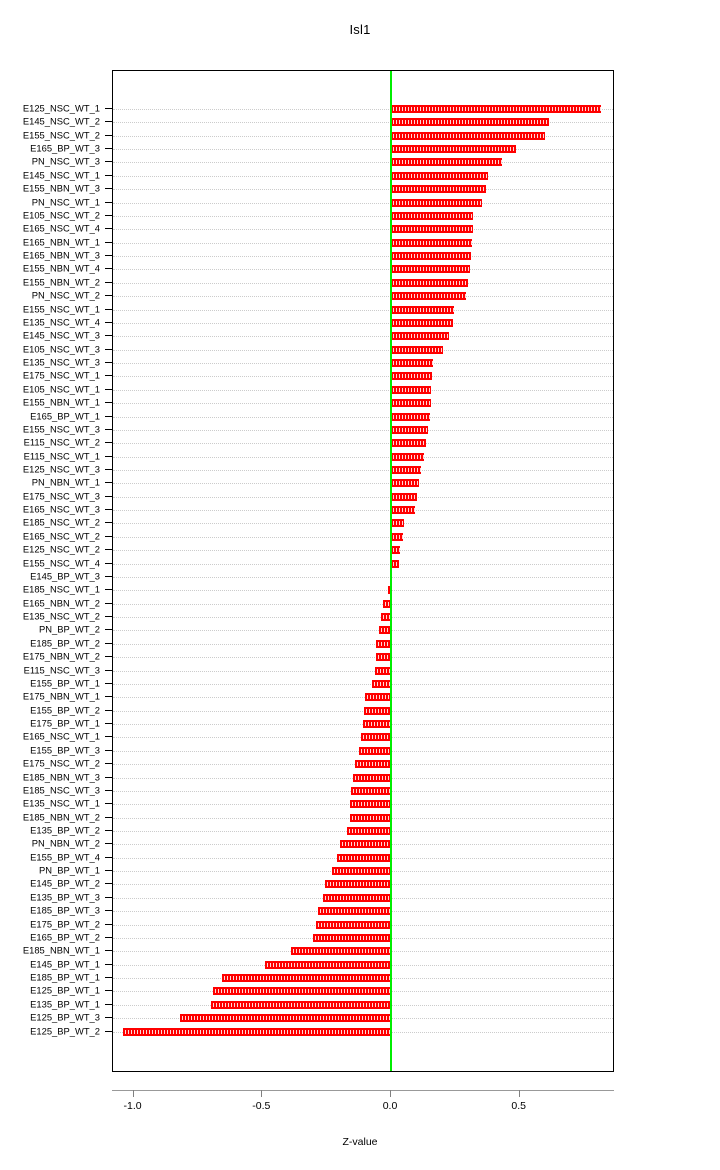  I want to click on y-axis-label: E185_NBN_WT_2, so click(61, 816).